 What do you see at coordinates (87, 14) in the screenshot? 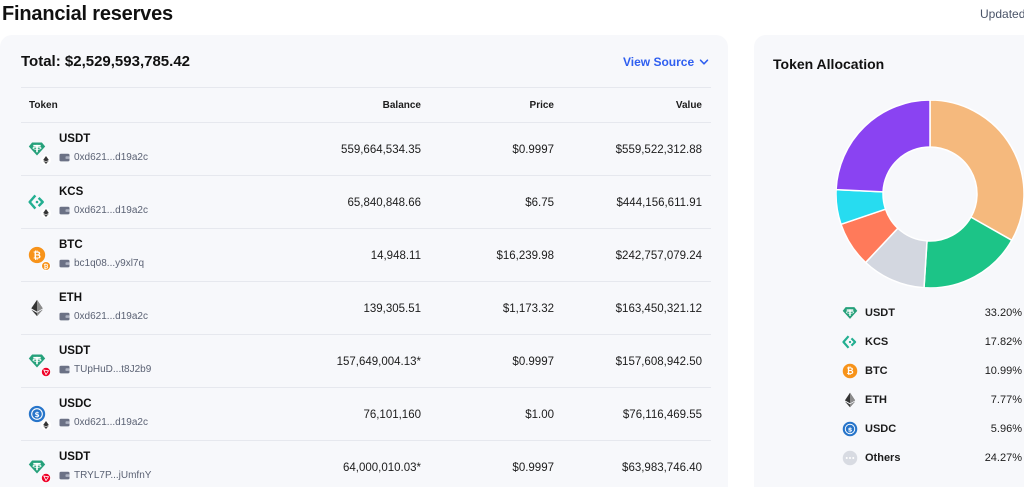
I see `page-title: Financial reserves` at bounding box center [87, 14].